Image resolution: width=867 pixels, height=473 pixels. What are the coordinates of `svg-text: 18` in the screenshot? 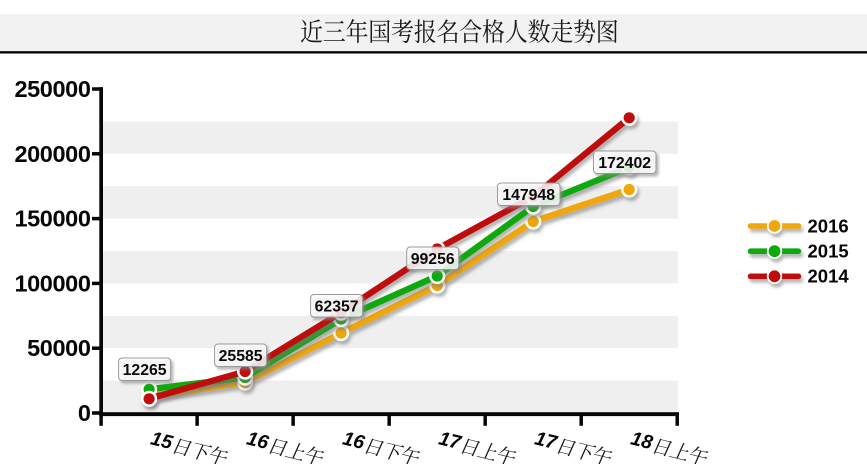 It's located at (641, 441).